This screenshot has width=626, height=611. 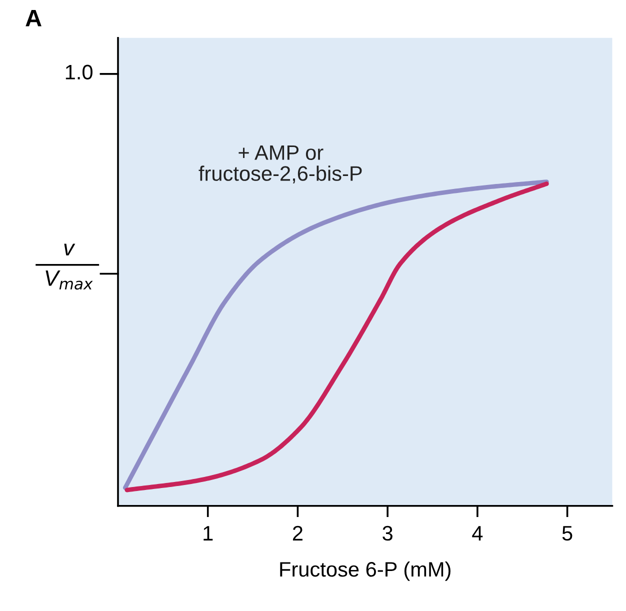 I want to click on x-tick-label: 4, so click(x=477, y=533).